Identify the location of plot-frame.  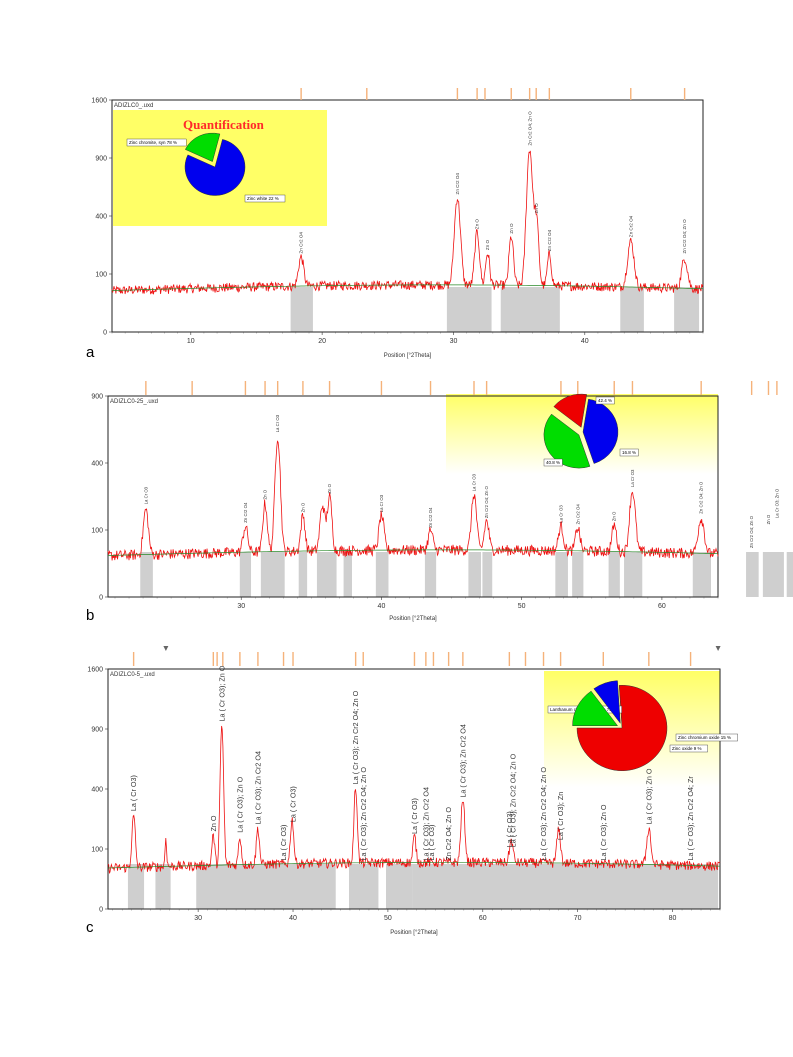
(413, 496).